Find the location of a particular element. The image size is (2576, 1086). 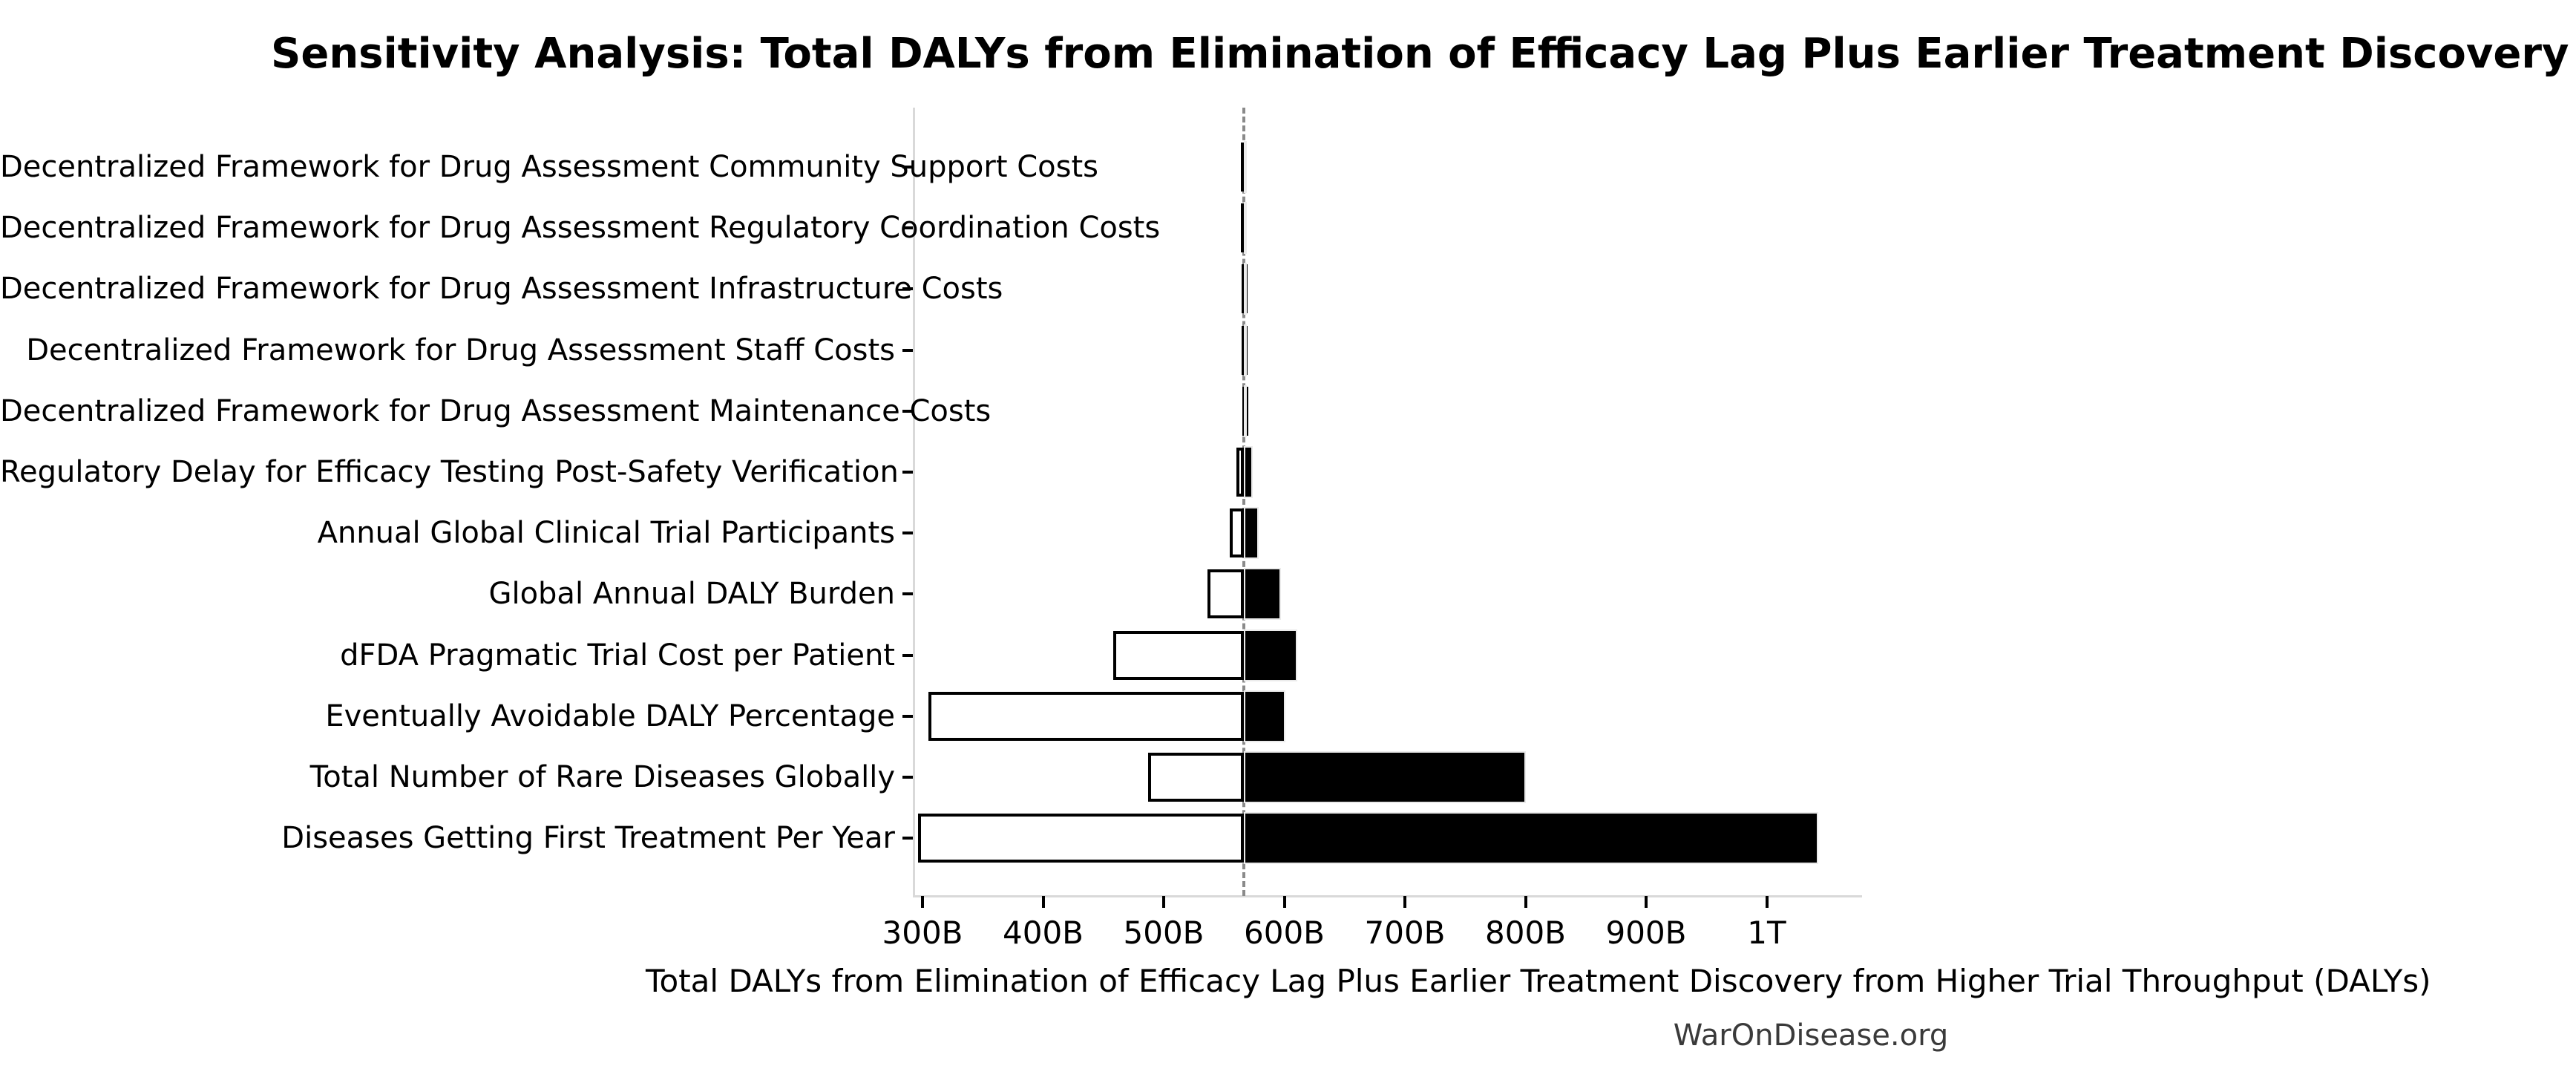

watermark-text: WarOnDisease.org is located at coordinates (1811, 1035).